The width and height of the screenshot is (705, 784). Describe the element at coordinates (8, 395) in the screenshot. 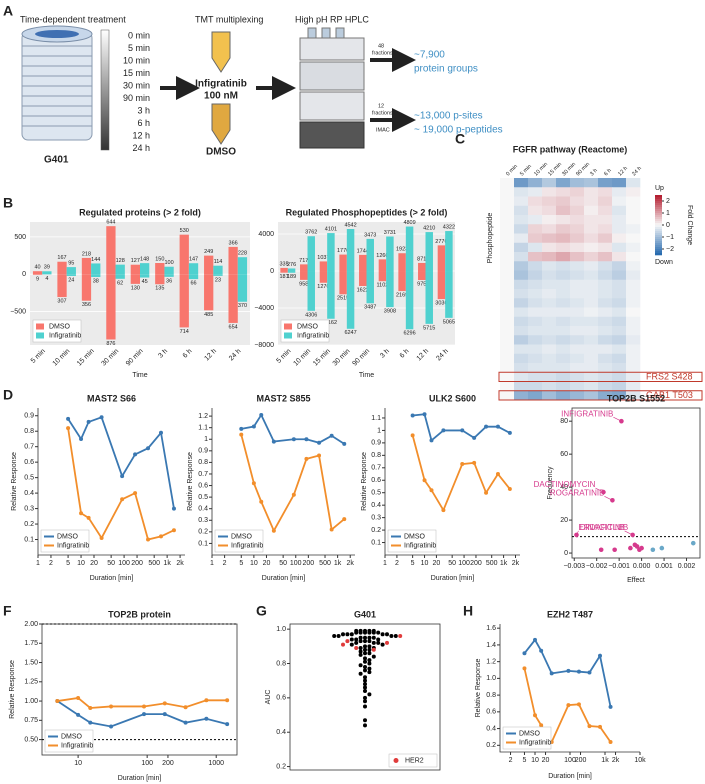

I see `panel-label: D` at that location.